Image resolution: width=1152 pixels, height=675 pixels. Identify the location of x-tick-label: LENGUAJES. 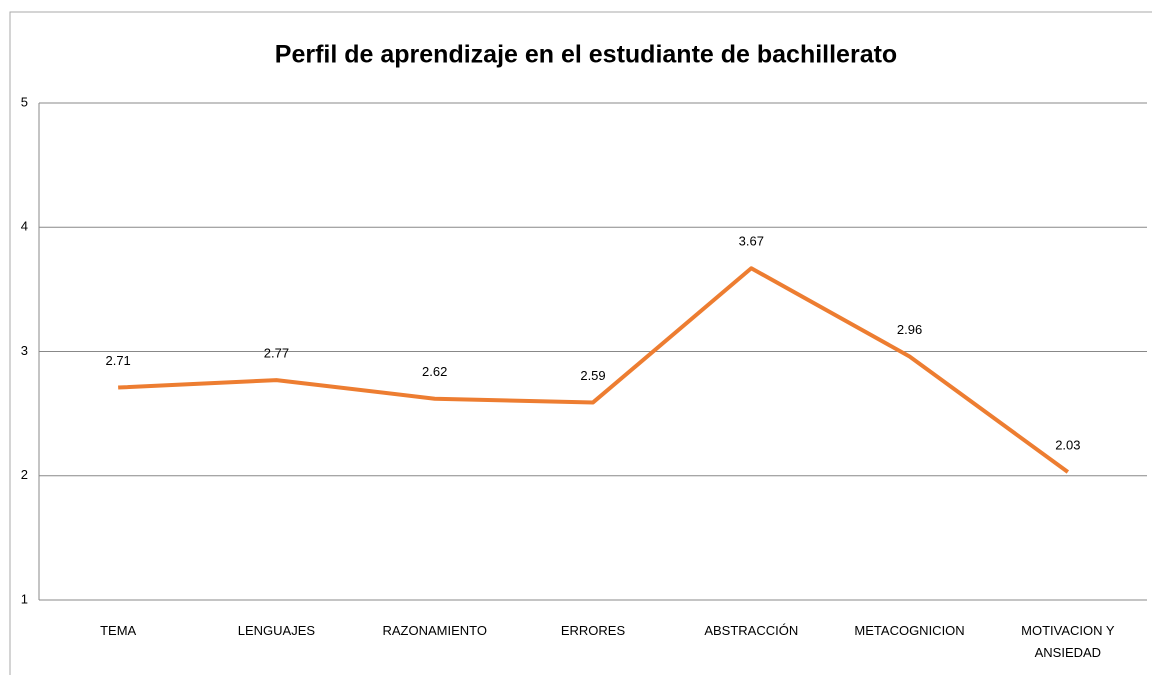
(276, 630).